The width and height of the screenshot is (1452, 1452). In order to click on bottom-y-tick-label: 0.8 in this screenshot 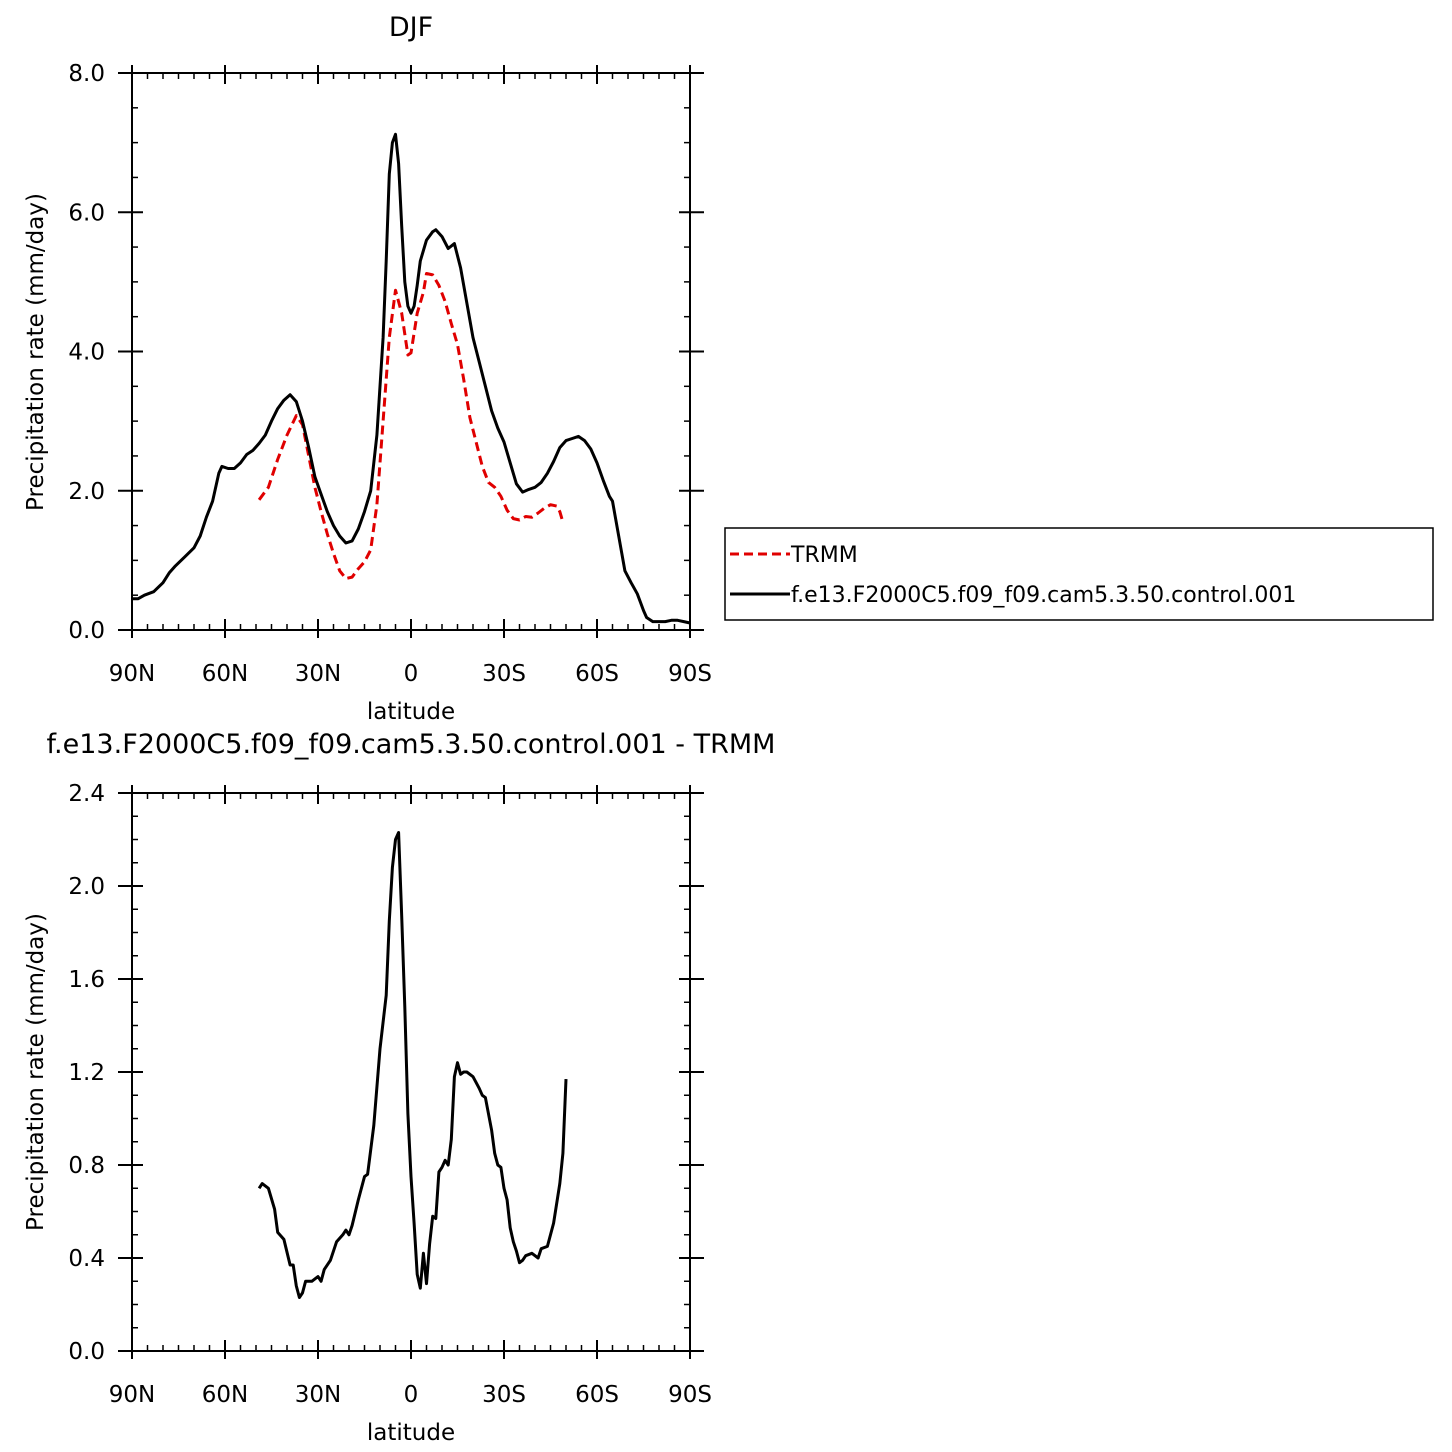, I will do `click(86, 1166)`.